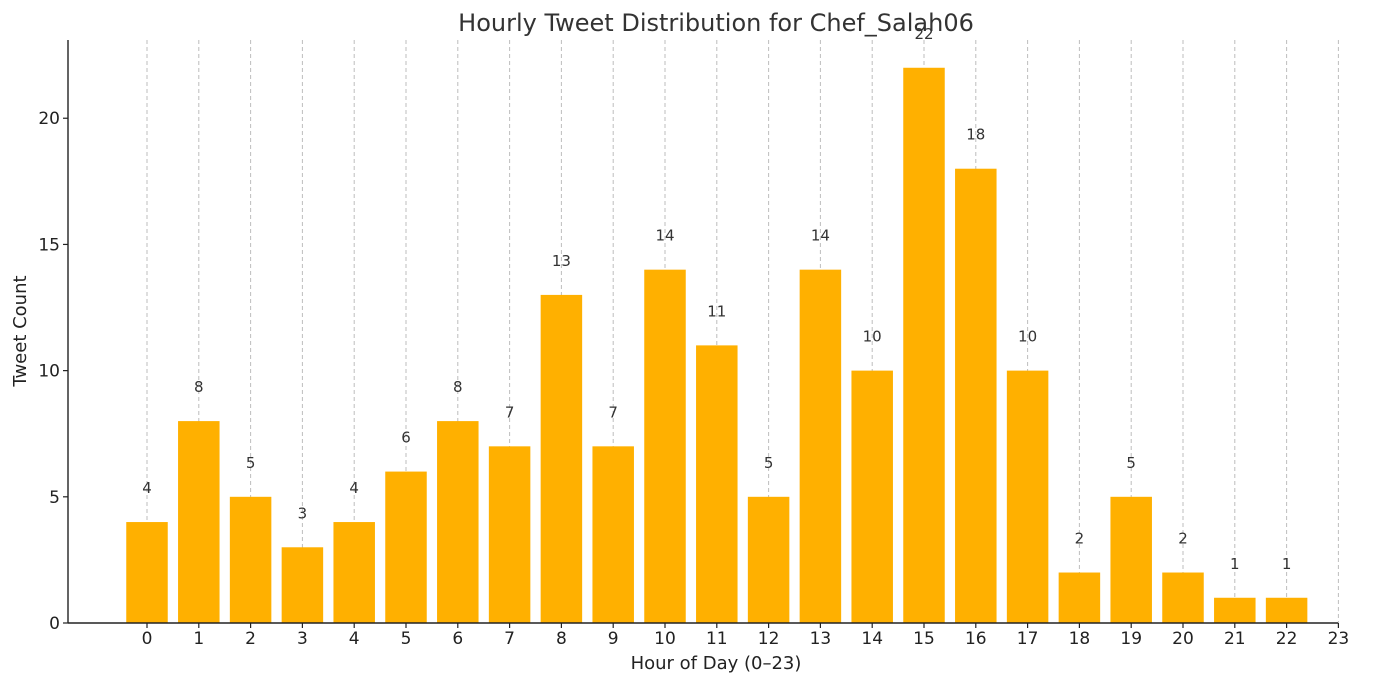 This screenshot has height=685, width=1377. I want to click on x-tick-label: 19, so click(1131, 639).